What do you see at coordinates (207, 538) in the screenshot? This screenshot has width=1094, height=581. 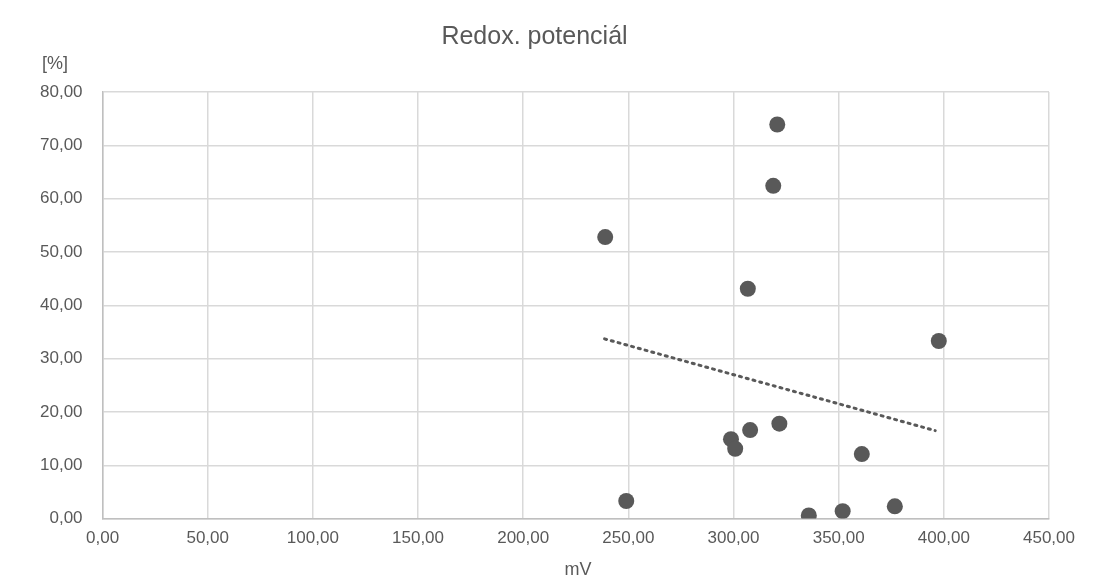 I see `x-tick-label: 50,00` at bounding box center [207, 538].